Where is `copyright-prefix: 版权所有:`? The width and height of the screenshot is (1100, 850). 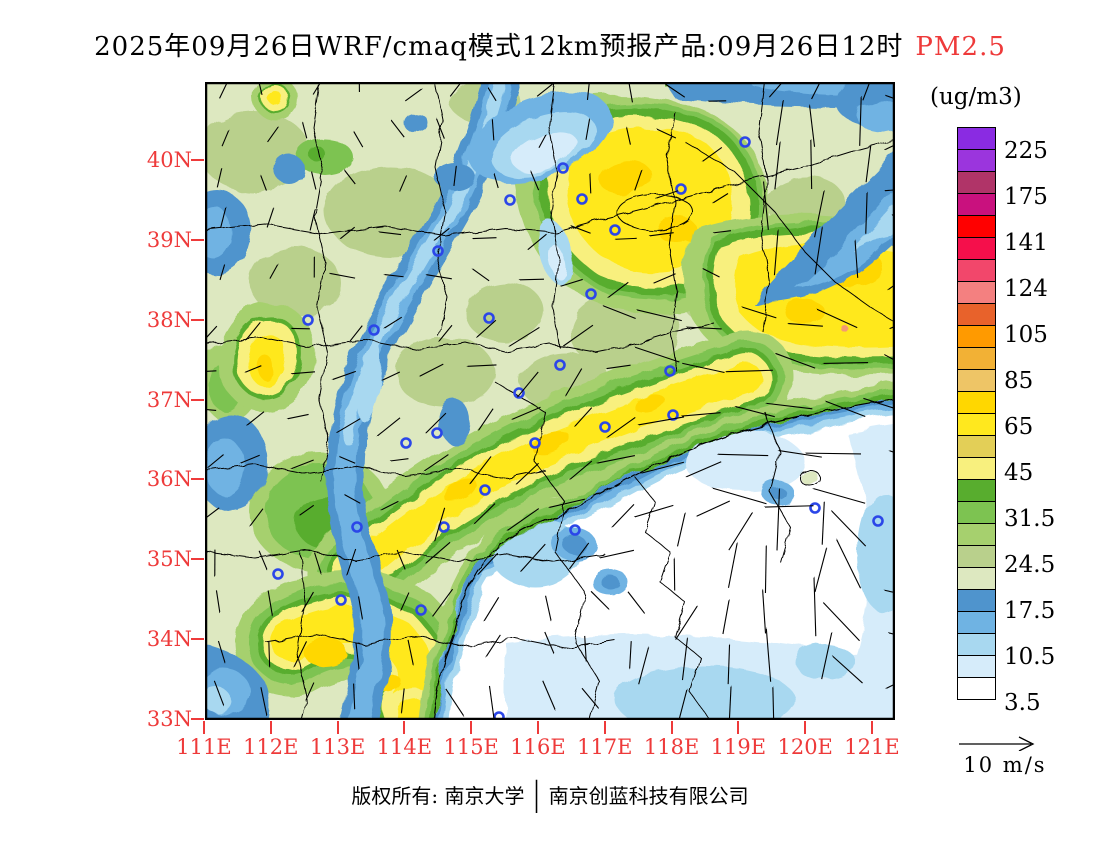
copyright-prefix: 版权所有: is located at coordinates (398, 796).